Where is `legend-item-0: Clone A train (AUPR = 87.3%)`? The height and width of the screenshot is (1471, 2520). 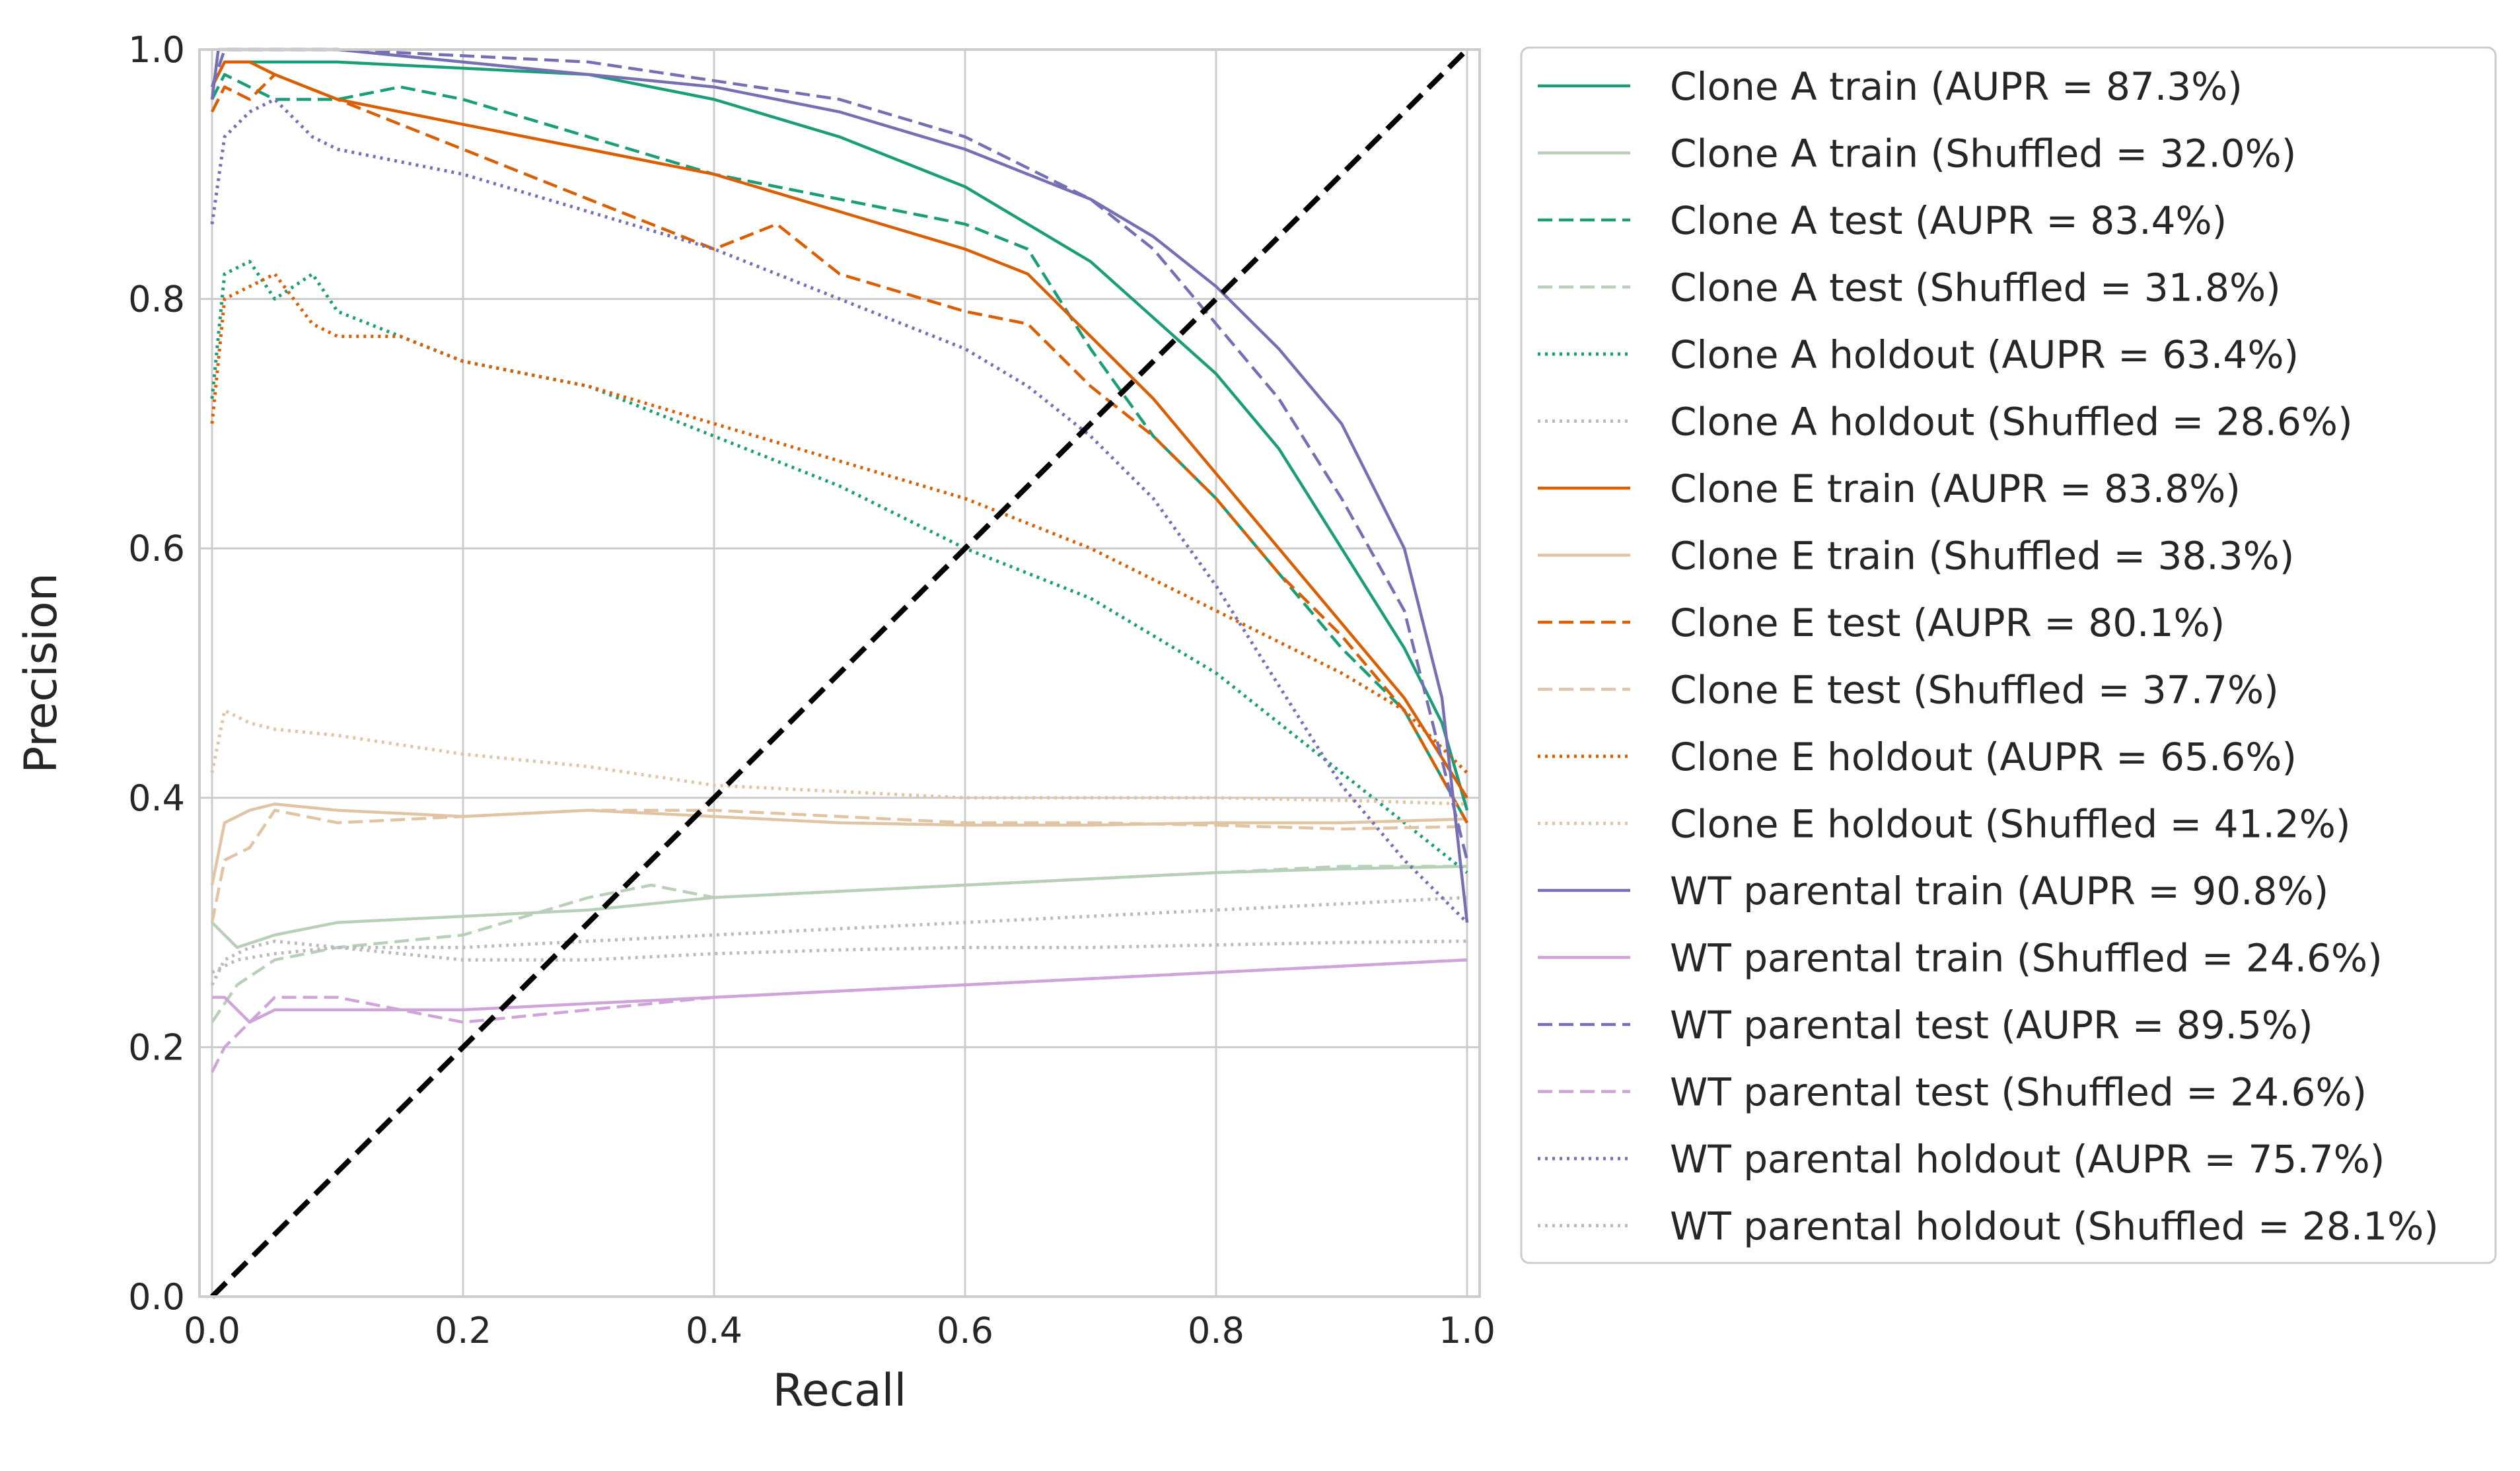 legend-item-0: Clone A train (AUPR = 87.3%) is located at coordinates (1890, 86).